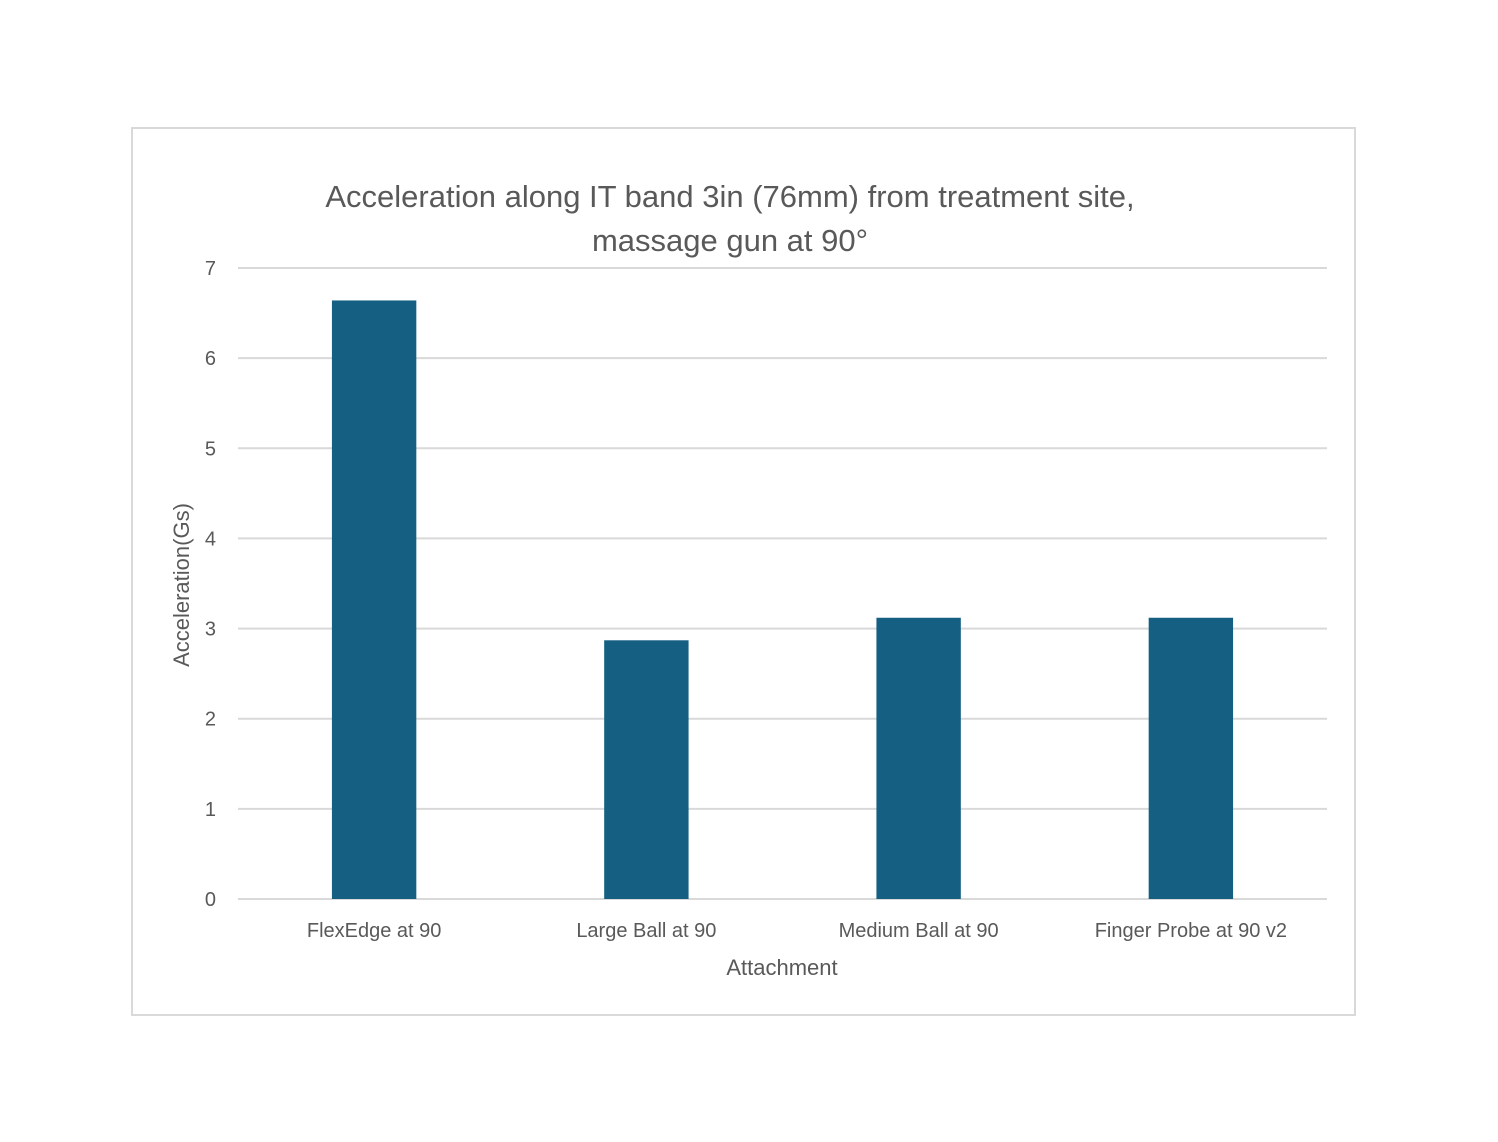 The width and height of the screenshot is (1498, 1142). What do you see at coordinates (210, 539) in the screenshot?
I see `y-tick-label: 4` at bounding box center [210, 539].